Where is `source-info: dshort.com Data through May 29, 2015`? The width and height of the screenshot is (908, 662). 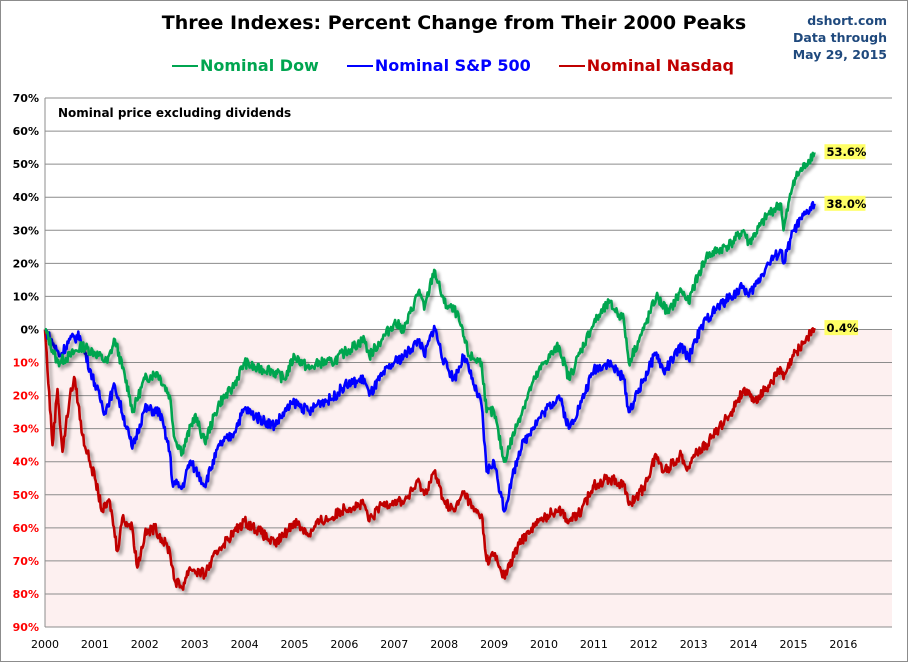 source-info: dshort.com Data through May 29, 2015 is located at coordinates (840, 37).